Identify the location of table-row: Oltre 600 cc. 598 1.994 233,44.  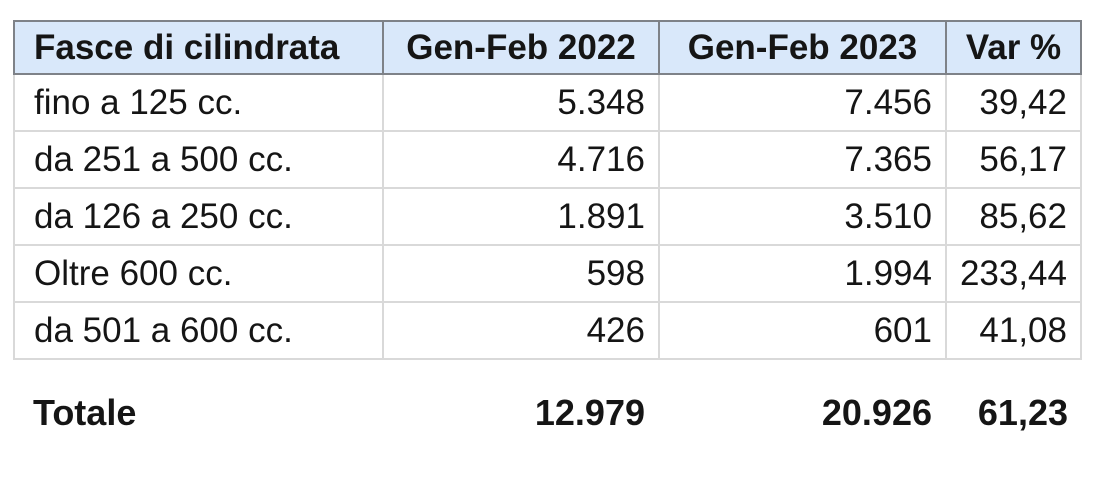
(547, 273).